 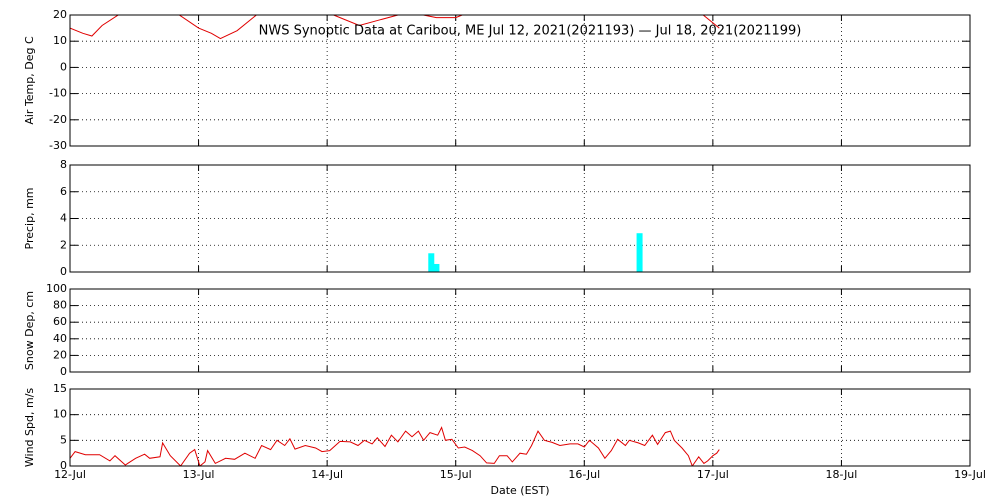 I want to click on y-axis-label: Precip, mm, so click(x=29, y=219).